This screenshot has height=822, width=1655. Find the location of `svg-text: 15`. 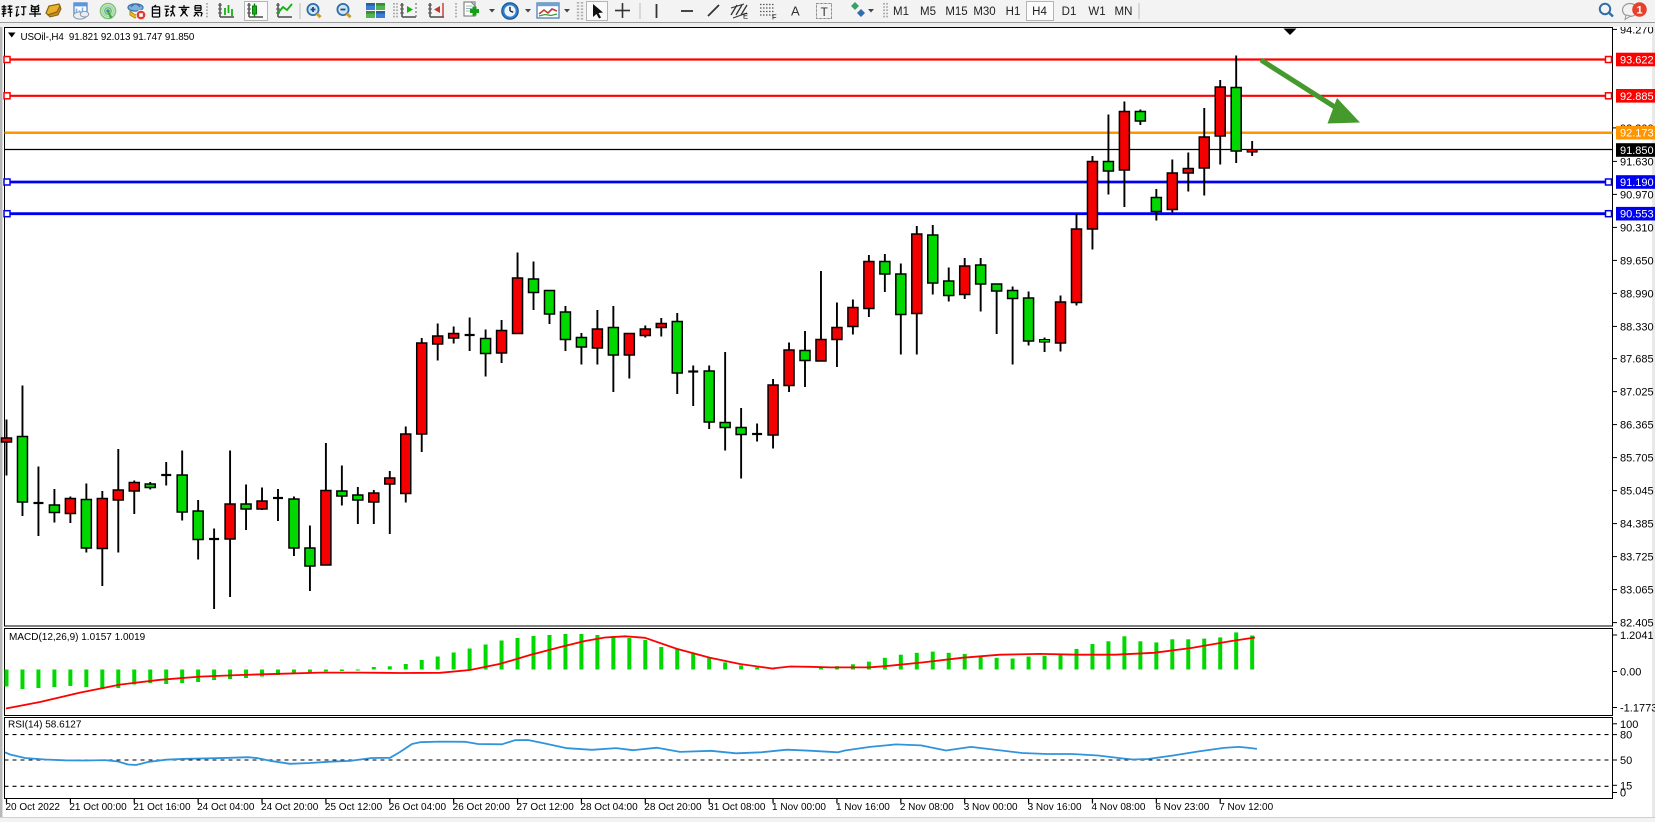

svg-text: 15 is located at coordinates (1626, 786).